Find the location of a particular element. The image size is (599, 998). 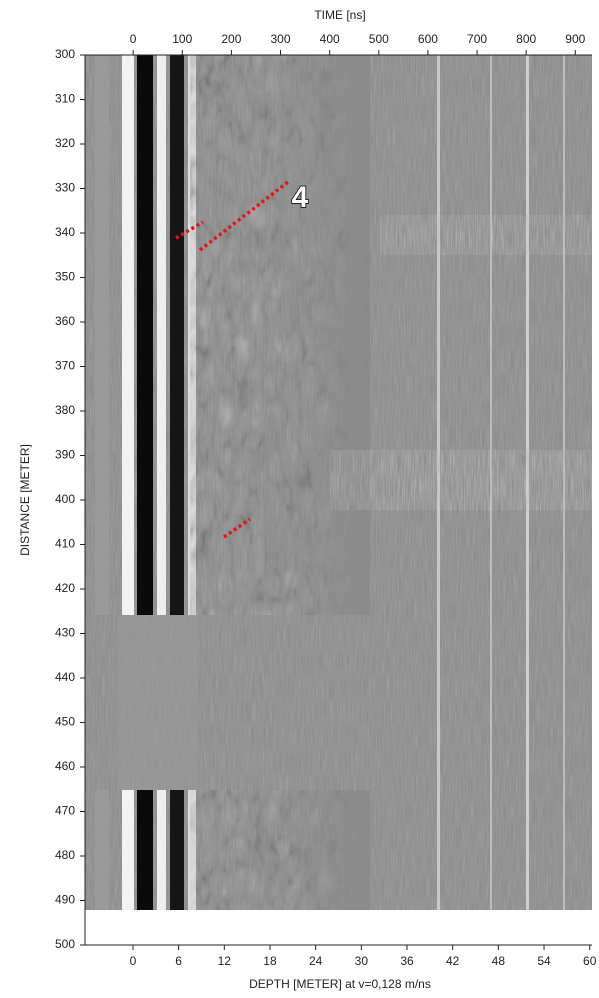

y-tick-label: 360 is located at coordinates (65, 321).